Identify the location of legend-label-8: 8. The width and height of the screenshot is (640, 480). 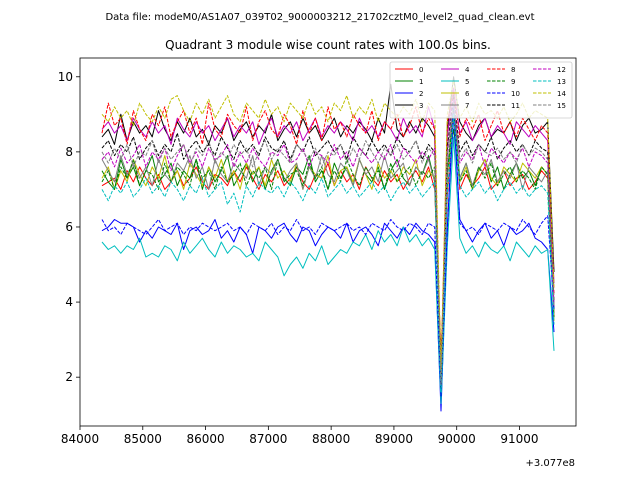
(513, 70).